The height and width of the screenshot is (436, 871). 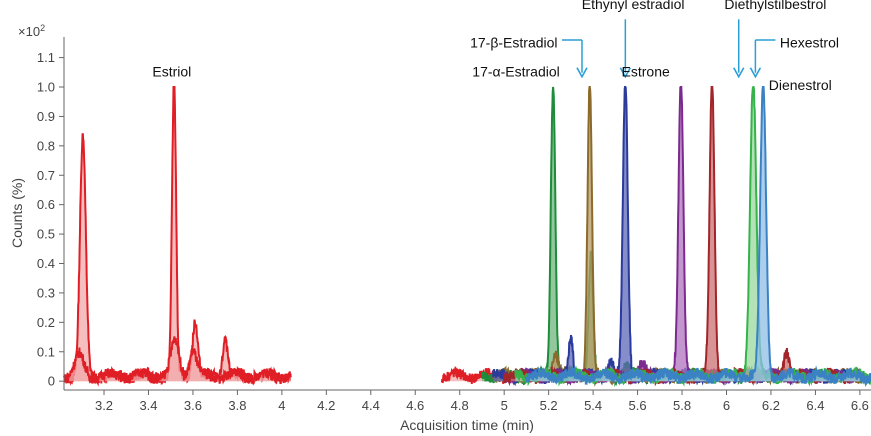 I want to click on x-tick-label: 4.2, so click(x=326, y=405).